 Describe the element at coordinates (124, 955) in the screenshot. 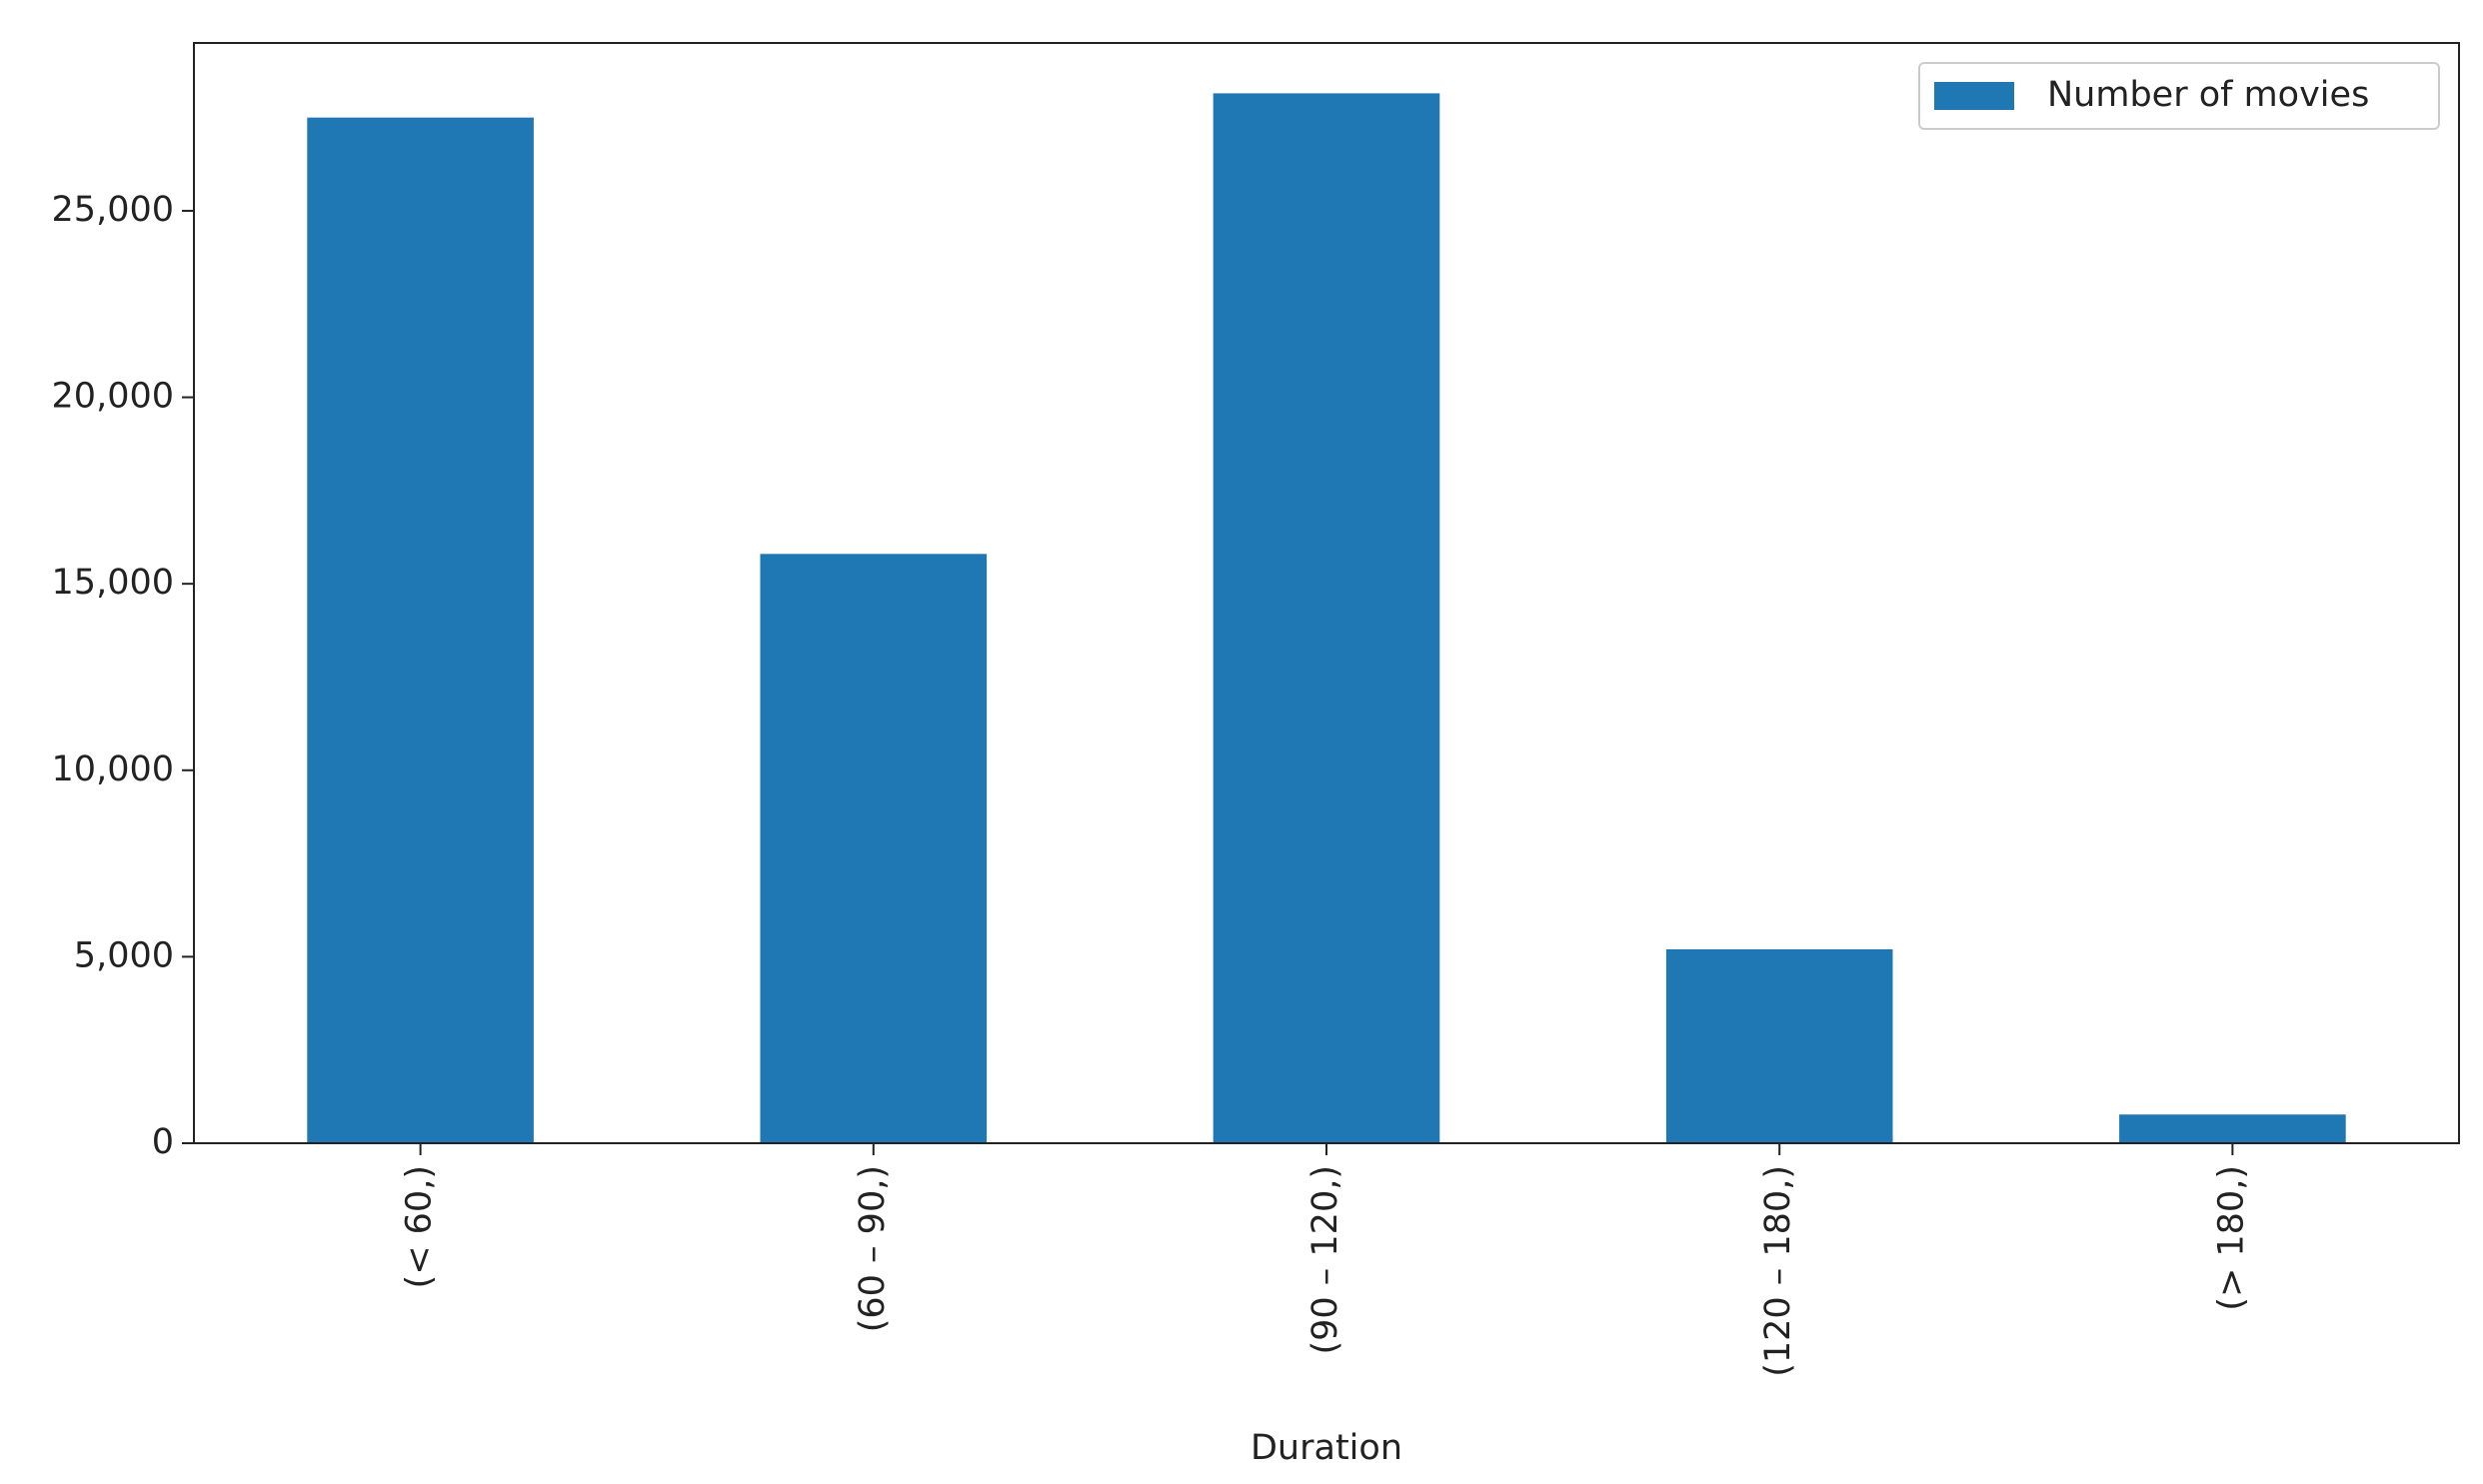

I see `y-tick-label: 5,000` at that location.